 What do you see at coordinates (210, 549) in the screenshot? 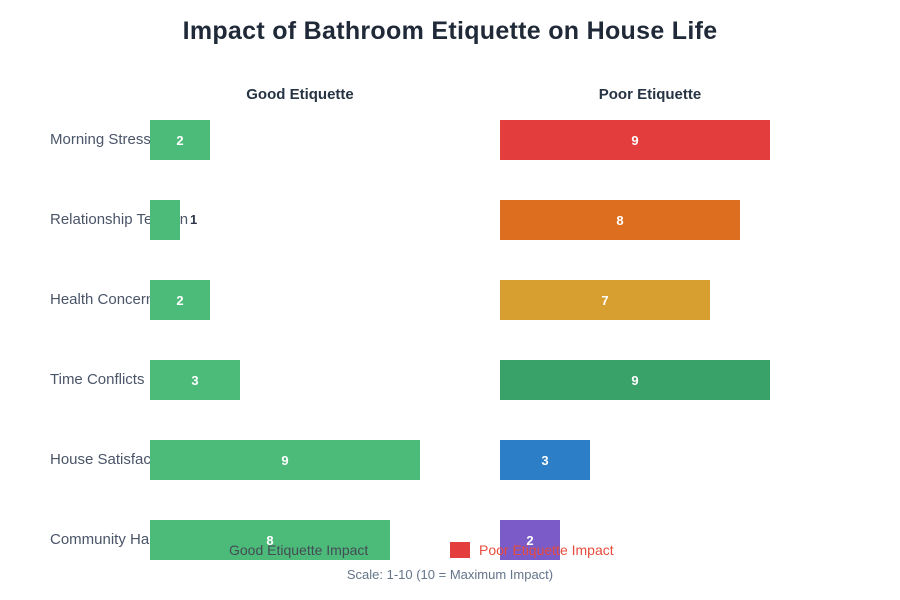
I see `good-legend-swatch-icon` at bounding box center [210, 549].